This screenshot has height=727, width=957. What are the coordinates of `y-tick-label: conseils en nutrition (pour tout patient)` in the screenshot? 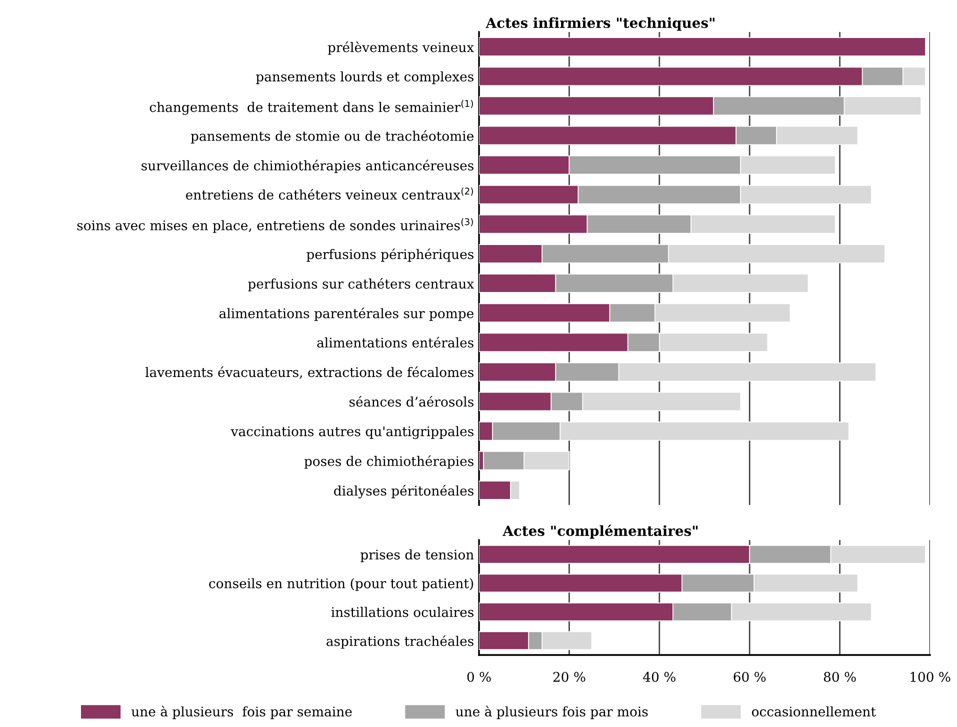 It's located at (341, 584).